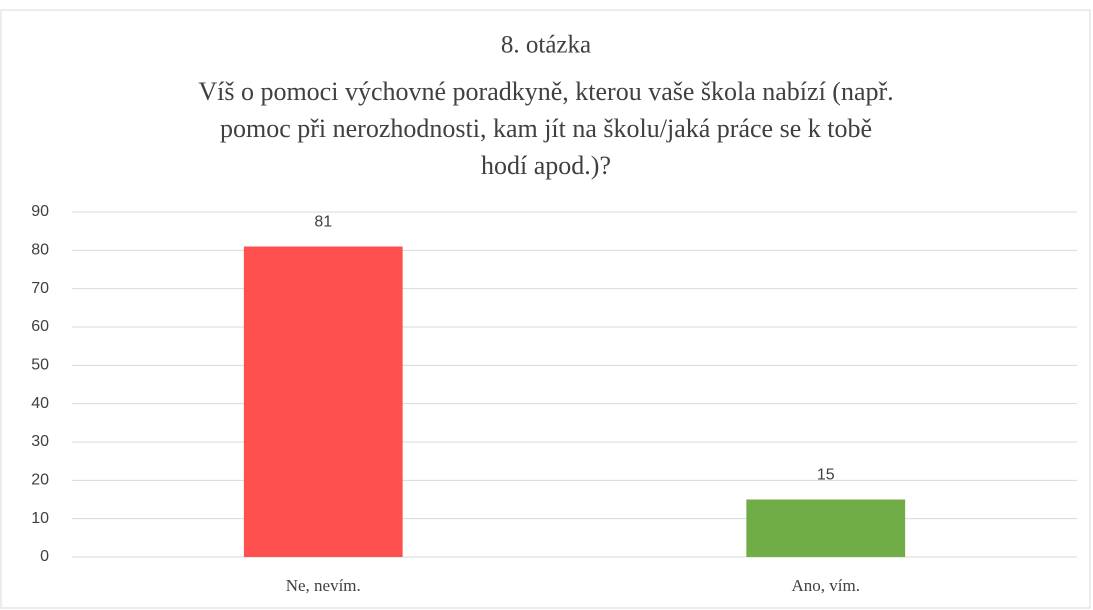 This screenshot has width=1093, height=610. What do you see at coordinates (40, 518) in the screenshot?
I see `y-tick-label: 10` at bounding box center [40, 518].